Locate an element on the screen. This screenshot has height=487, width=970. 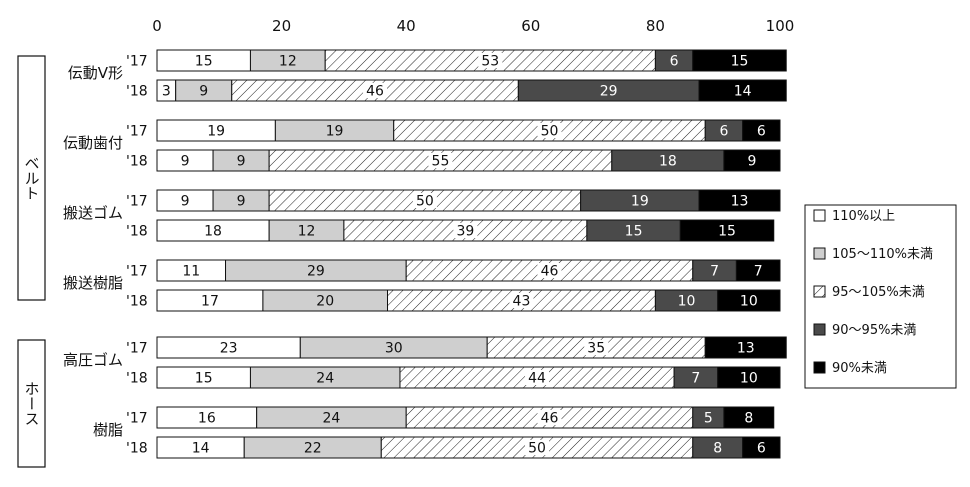
group-label: ホース is located at coordinates (32, 403).